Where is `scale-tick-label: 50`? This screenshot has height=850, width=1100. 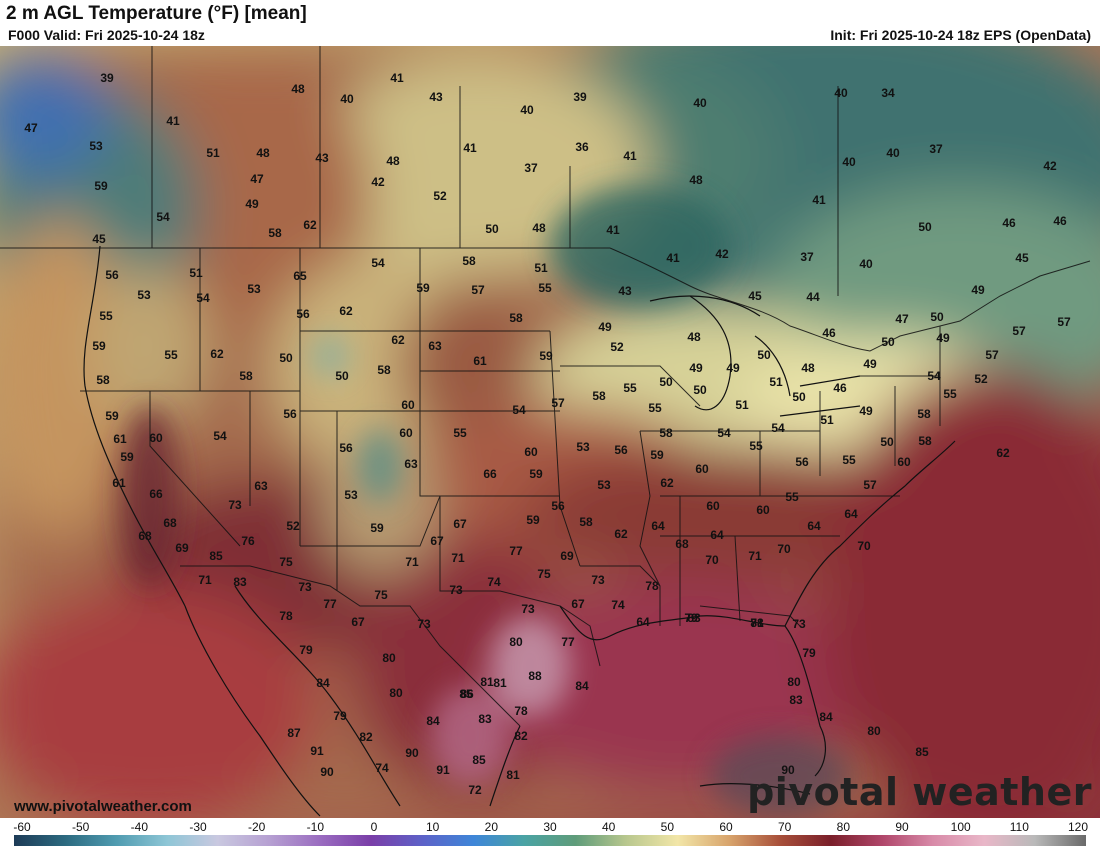
scale-tick-label: 50 is located at coordinates (667, 827).